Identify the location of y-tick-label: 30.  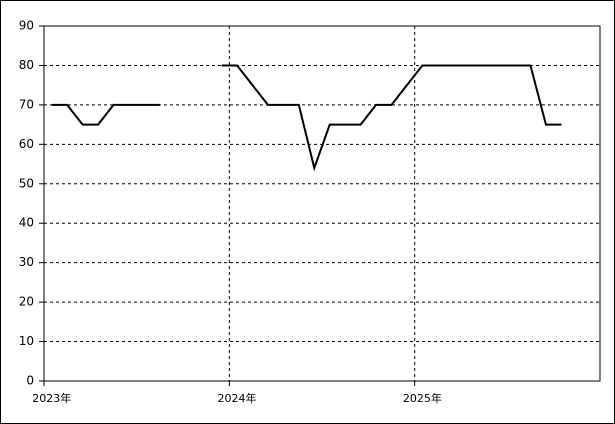
(26, 262).